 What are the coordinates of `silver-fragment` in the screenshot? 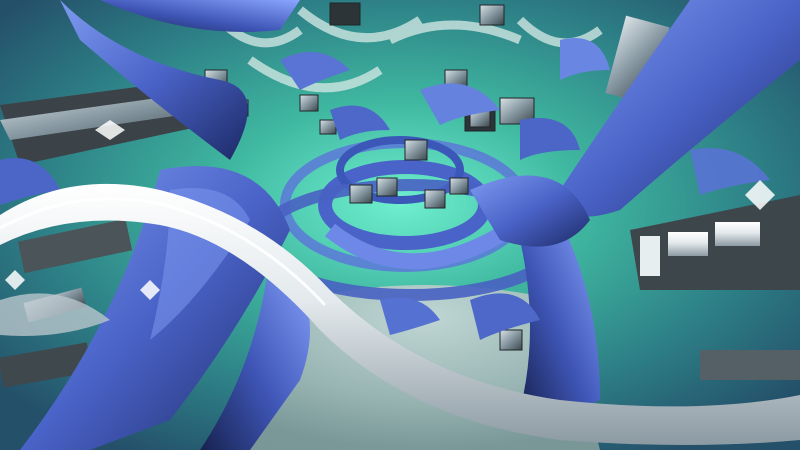 It's located at (55, 314).